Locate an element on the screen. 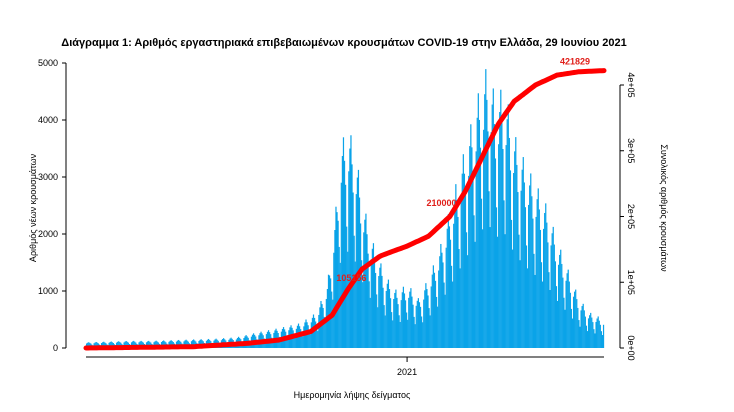  y2-tick-label: 4e+05 is located at coordinates (631, 84).